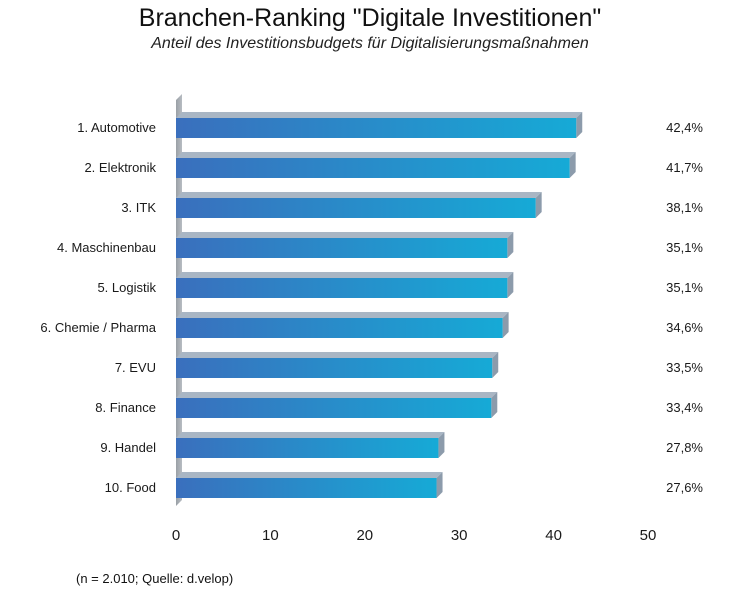  I want to click on x-tick-label: 20, so click(364, 535).